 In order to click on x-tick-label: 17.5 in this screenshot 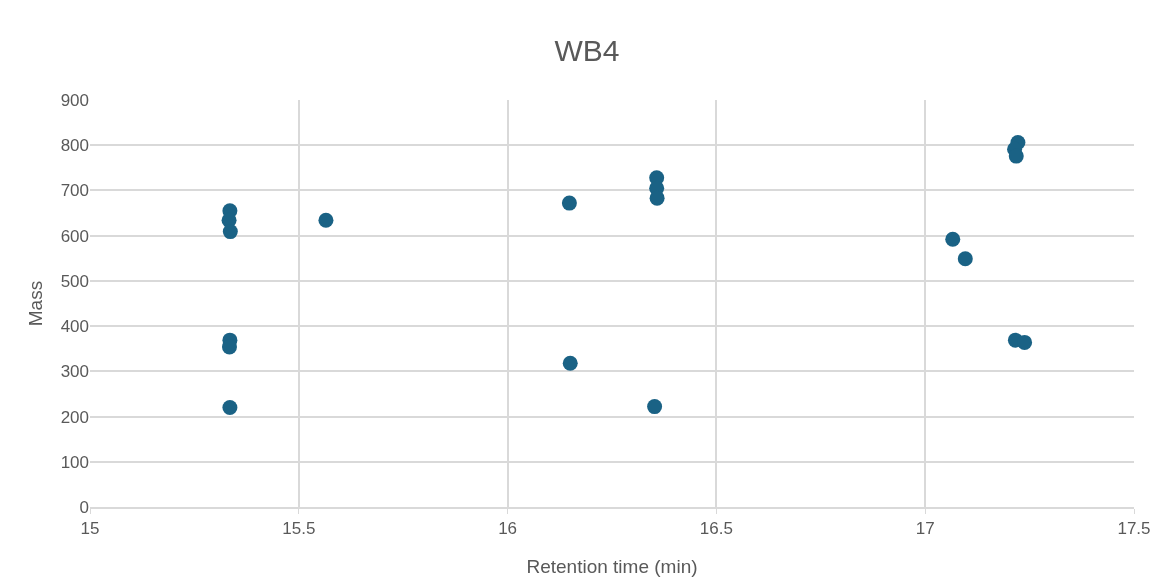, I will do `click(1134, 529)`.